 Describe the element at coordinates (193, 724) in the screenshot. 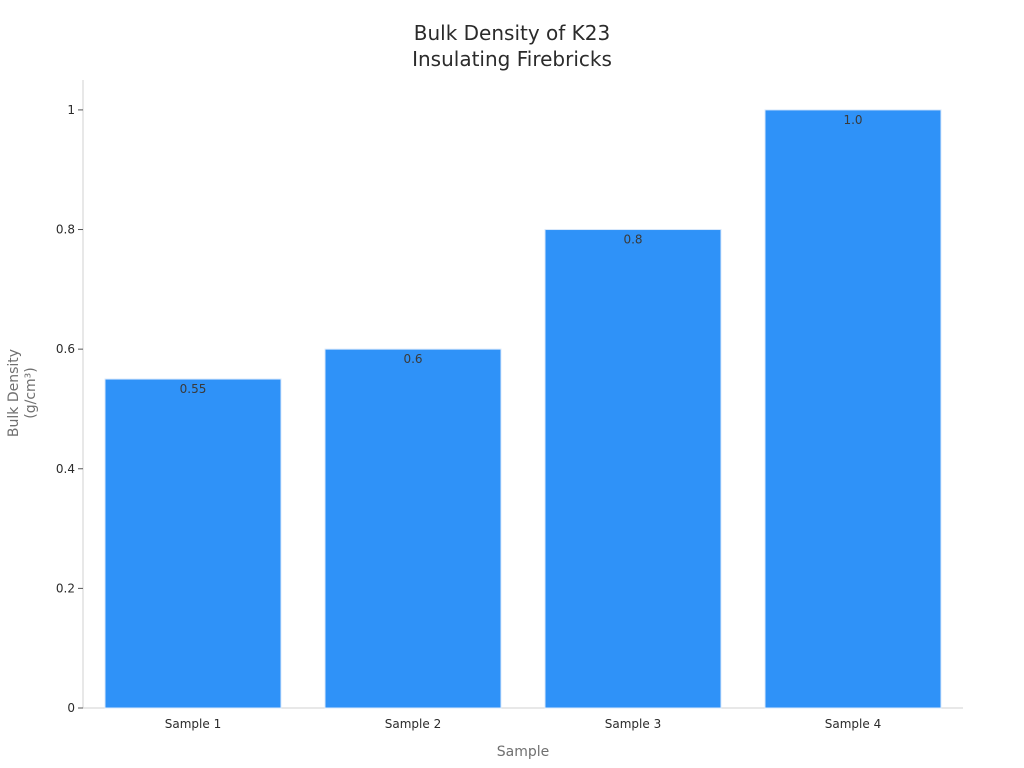

I see `x-tick-label: Sample 1` at that location.